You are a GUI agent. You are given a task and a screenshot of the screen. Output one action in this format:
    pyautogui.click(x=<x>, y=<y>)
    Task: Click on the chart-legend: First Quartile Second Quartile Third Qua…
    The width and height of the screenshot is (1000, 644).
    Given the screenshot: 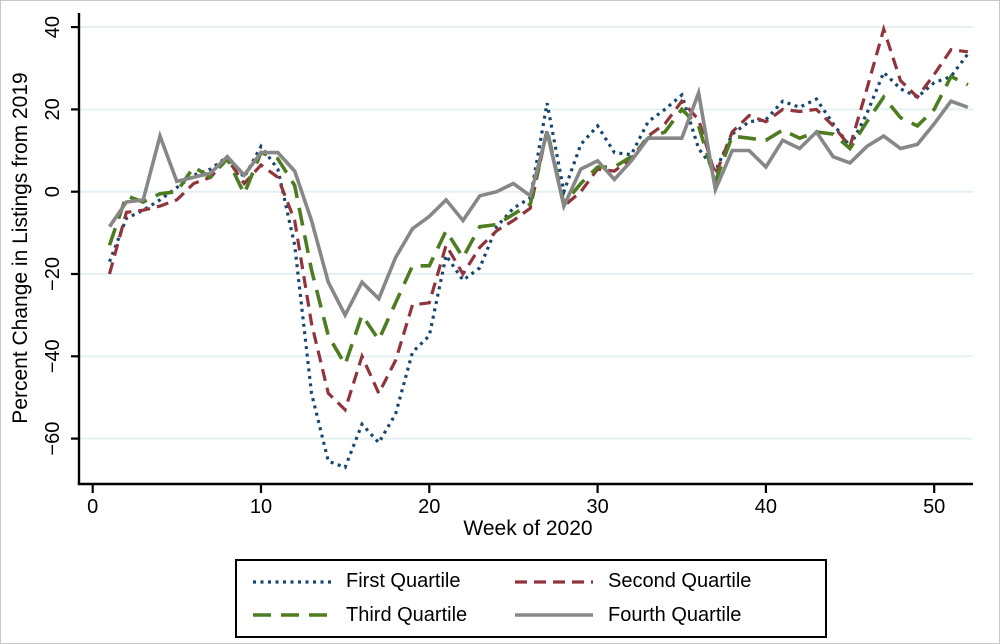 What is the action you would take?
    pyautogui.click(x=531, y=598)
    